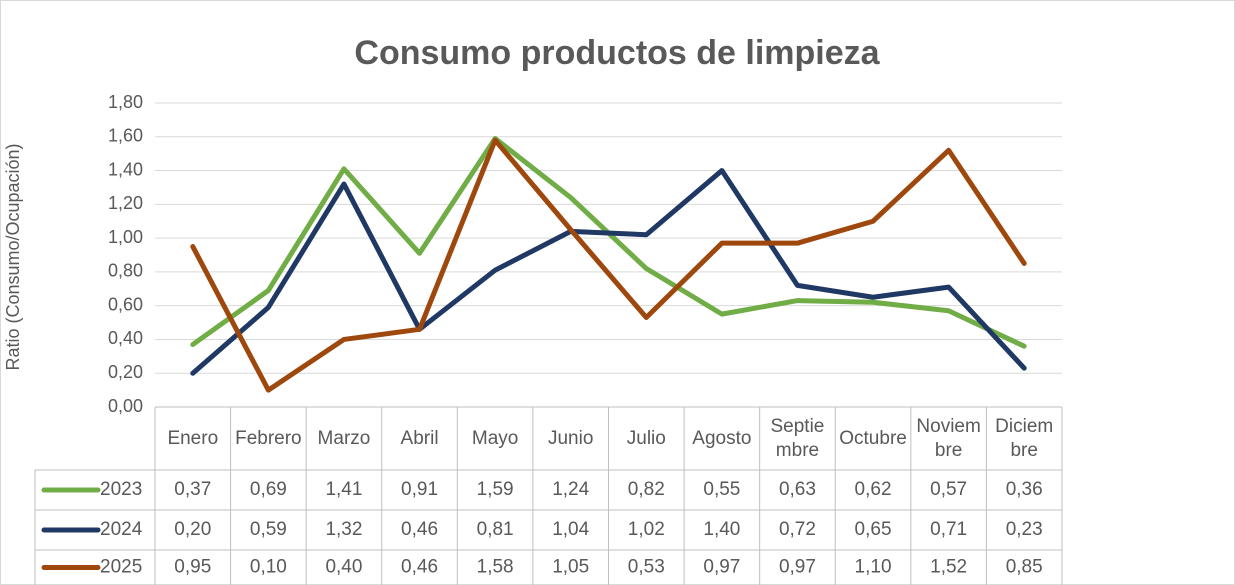 Image resolution: width=1235 pixels, height=585 pixels. What do you see at coordinates (125, 102) in the screenshot?
I see `y-tick-label: 1,80` at bounding box center [125, 102].